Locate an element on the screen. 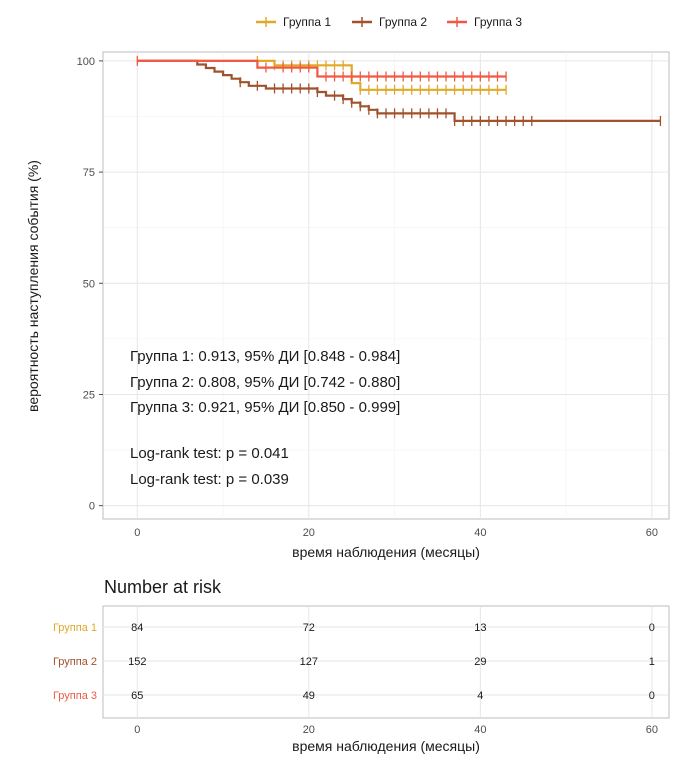 The image size is (700, 768). risk-x-tick-label: 0 is located at coordinates (137, 730).